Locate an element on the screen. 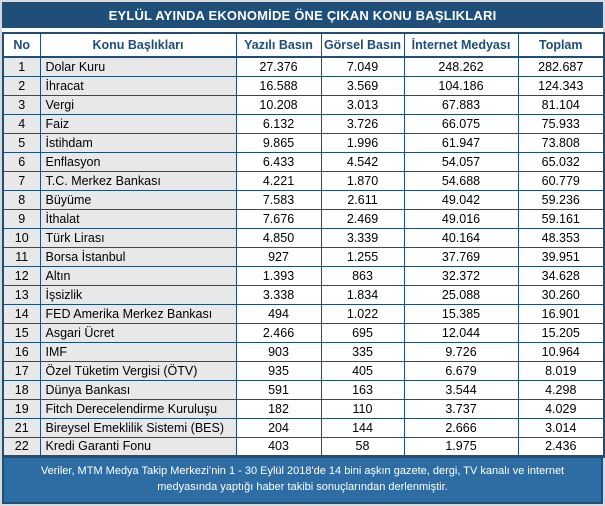  table-row: 11 Borsa İstanbul 927 1.255 37.769 39.951 is located at coordinates (303, 256).